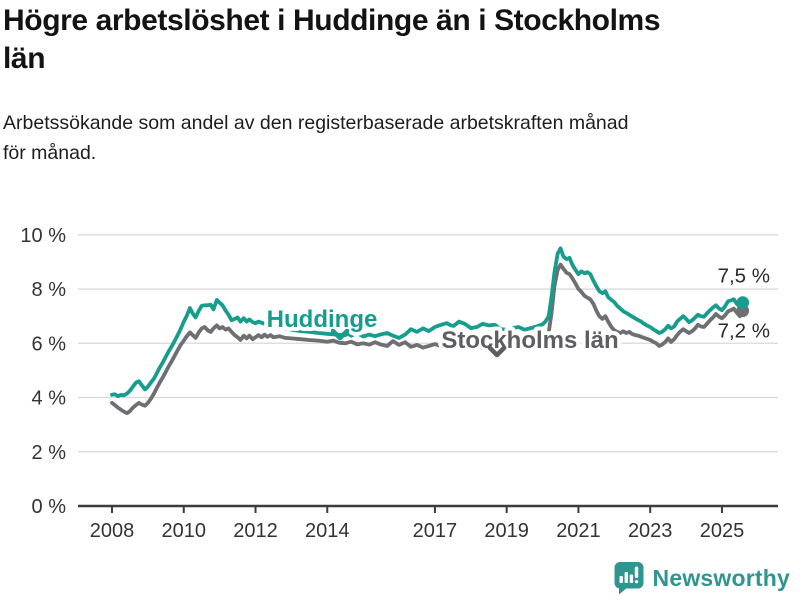  I want to click on x-tick-label: 2014, so click(327, 531).